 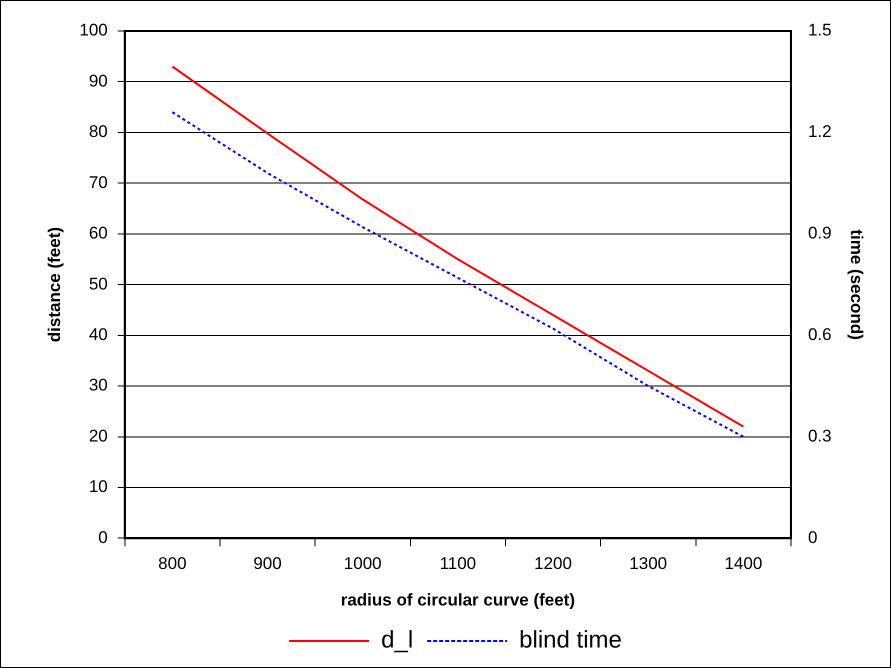 I want to click on y-tick-label: 70, so click(x=98, y=182).